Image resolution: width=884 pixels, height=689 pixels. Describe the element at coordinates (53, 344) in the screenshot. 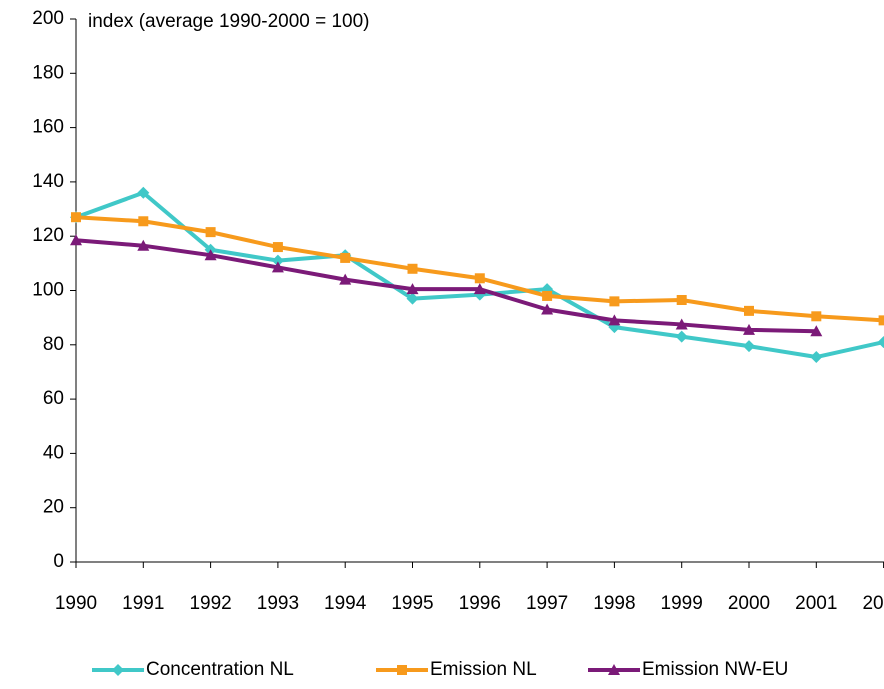

I see `y-tick-label: 80` at that location.